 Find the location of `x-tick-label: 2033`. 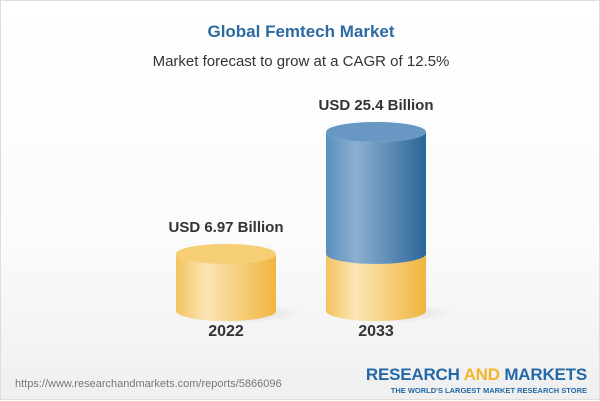

x-tick-label: 2033 is located at coordinates (376, 331).